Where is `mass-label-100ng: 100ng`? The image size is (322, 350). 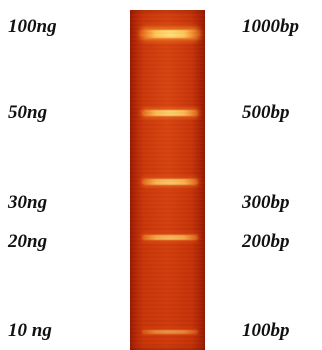
mass-label-100ng: 100ng is located at coordinates (32, 26).